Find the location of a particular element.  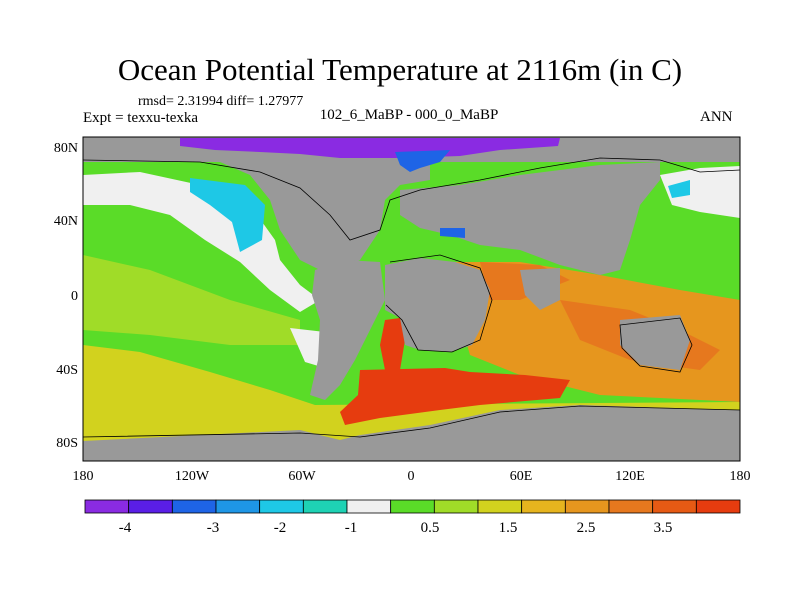

colorbar-label: -3 is located at coordinates (213, 528).